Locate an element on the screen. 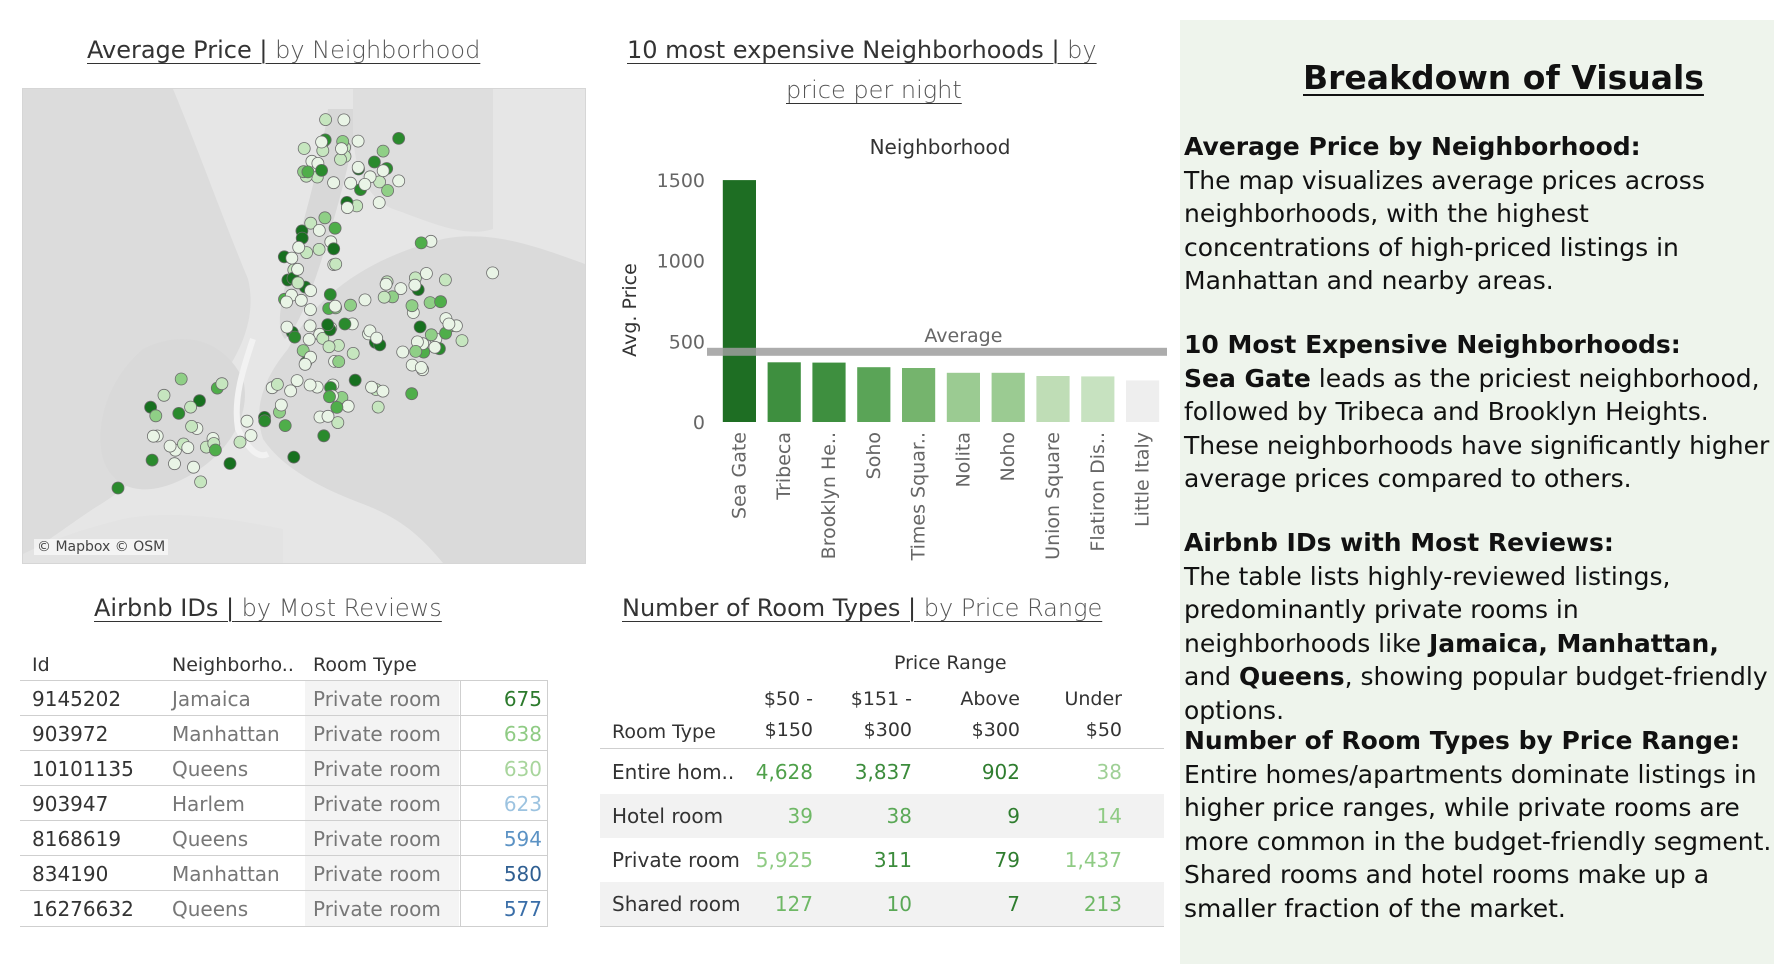 The image size is (1783, 978). reviews-col-neighborhood: Neighborho.. is located at coordinates (233, 665).